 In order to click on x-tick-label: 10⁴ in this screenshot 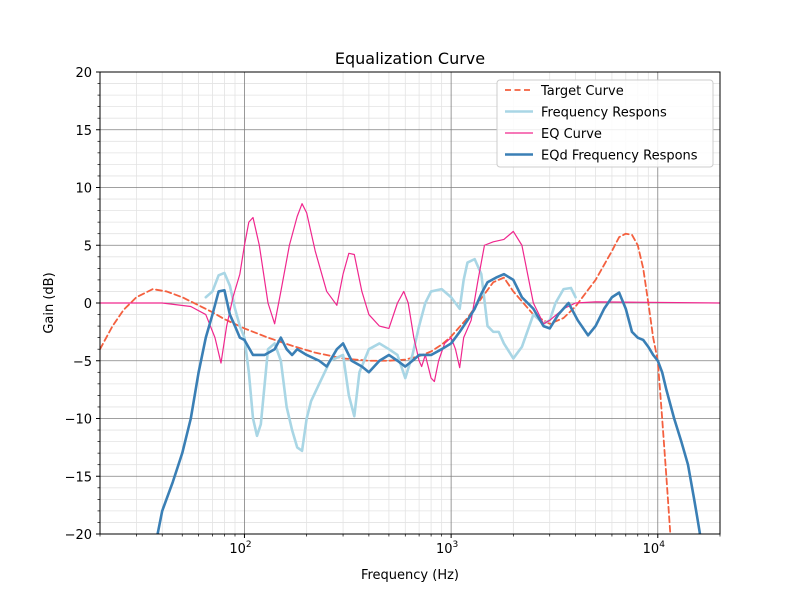, I will do `click(654, 548)`.